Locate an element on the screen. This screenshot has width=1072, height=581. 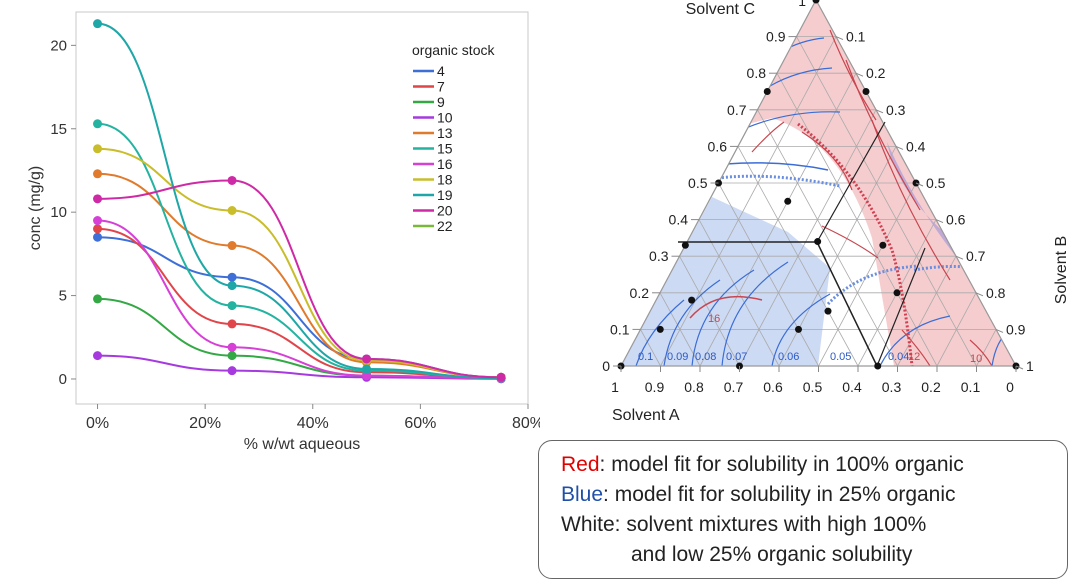
legend-label-19: 19 is located at coordinates (445, 195).